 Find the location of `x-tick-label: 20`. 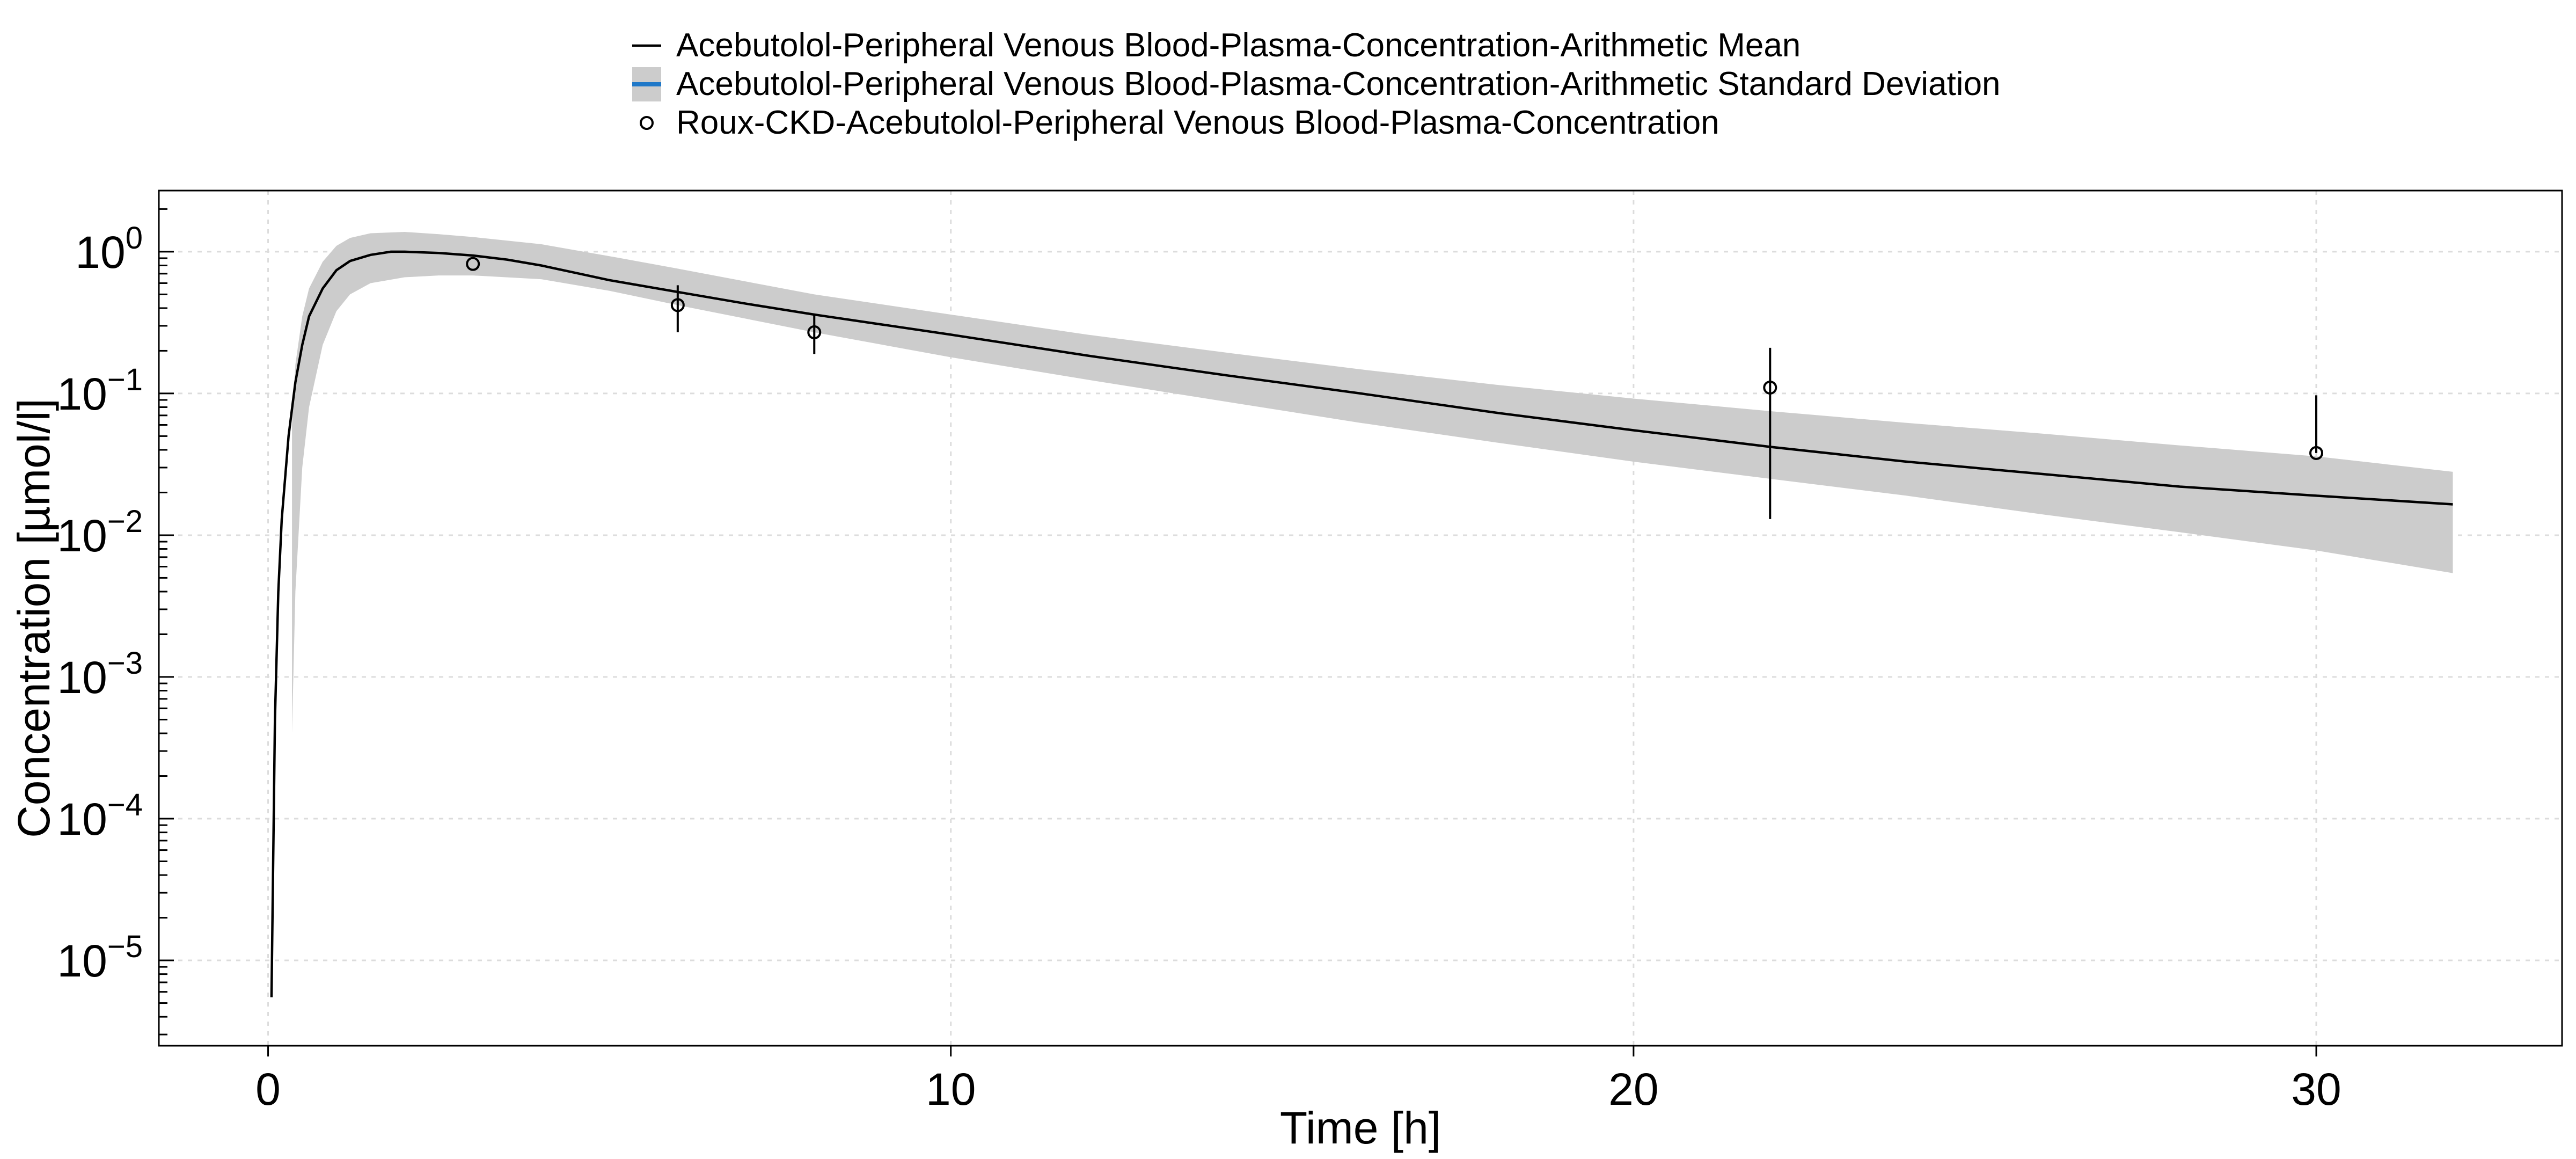

x-tick-label: 20 is located at coordinates (1633, 1089).